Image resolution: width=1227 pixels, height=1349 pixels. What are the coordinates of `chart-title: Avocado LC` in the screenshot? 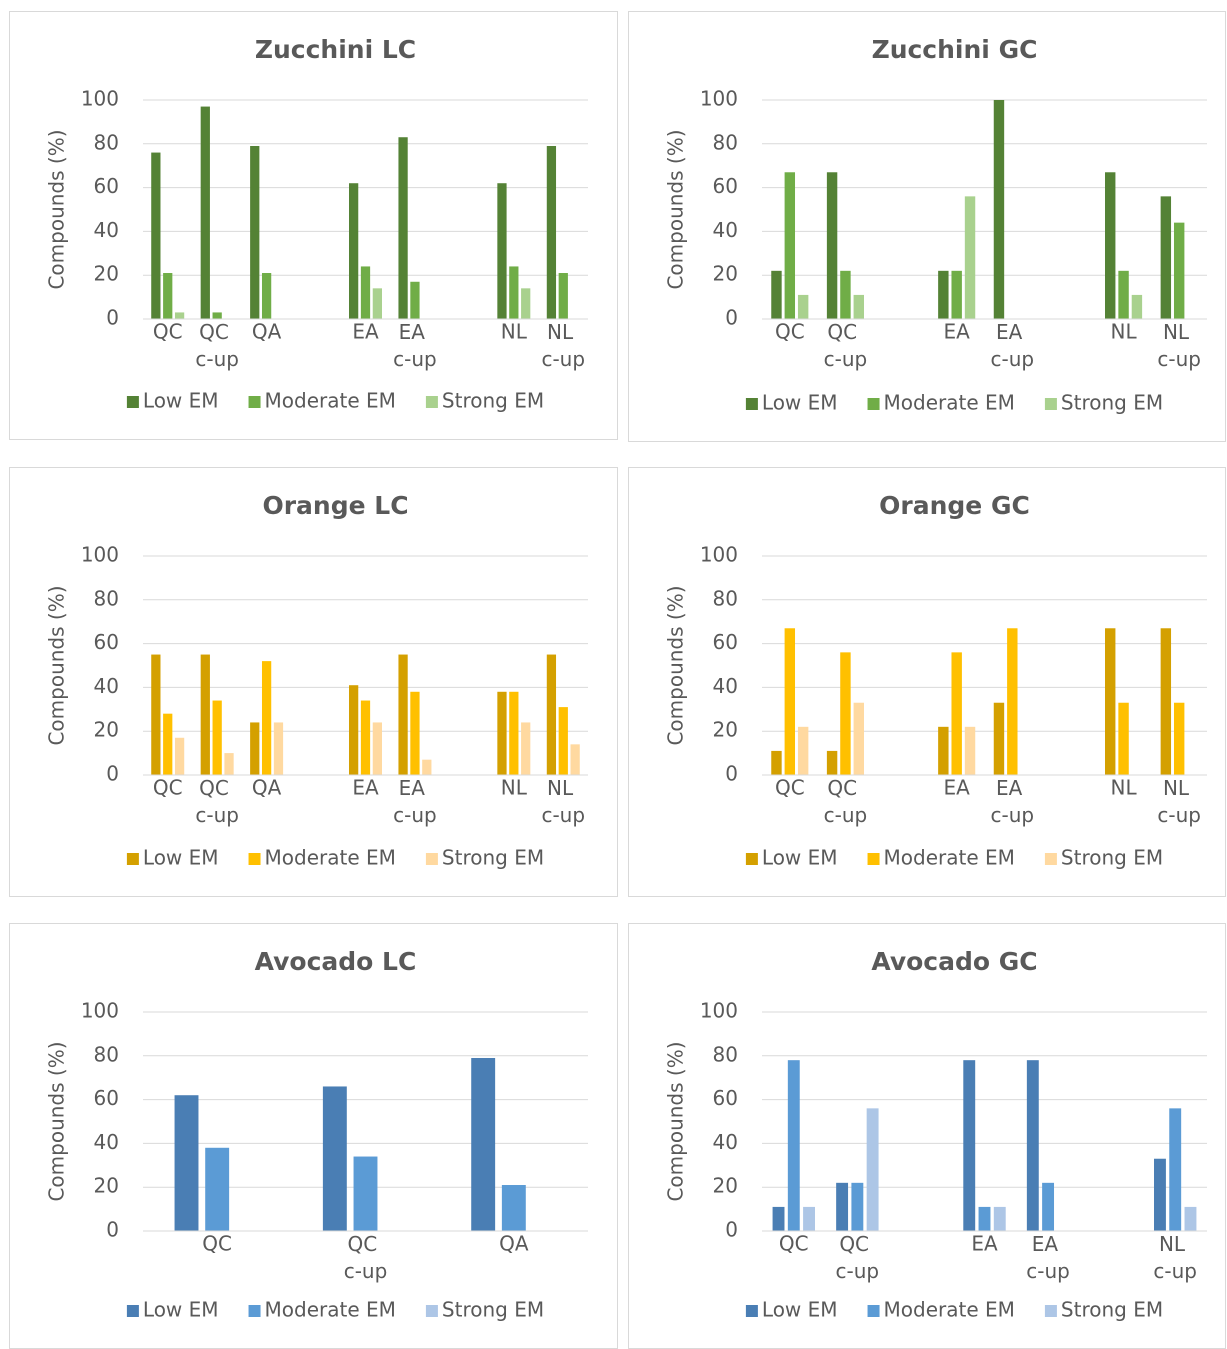 It's located at (336, 961).